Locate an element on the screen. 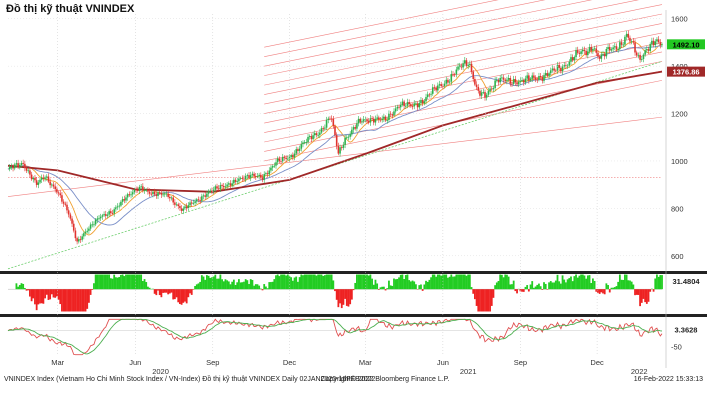 This screenshot has width=707, height=400. chart-title: Đồ thị kỹ thuật VNINDEX is located at coordinates (70, 9).